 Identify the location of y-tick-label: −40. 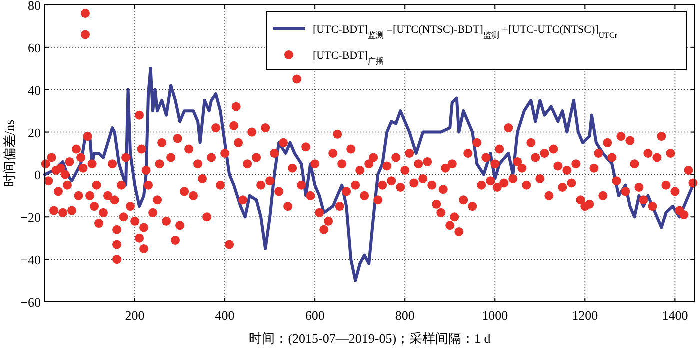
(30, 260).